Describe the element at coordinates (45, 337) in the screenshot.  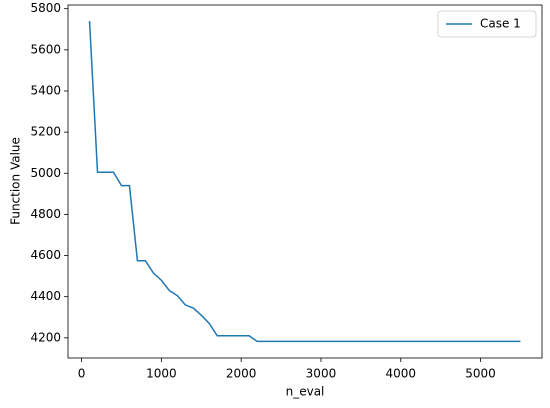
I see `y-tick-label: 4200` at that location.